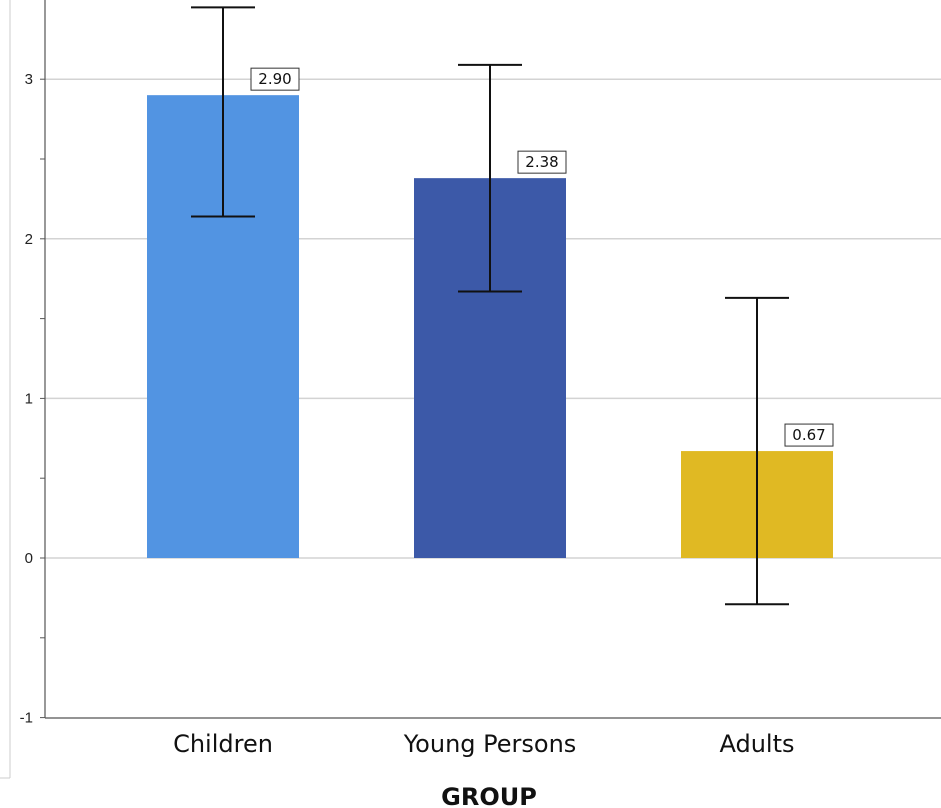 The height and width of the screenshot is (808, 941). What do you see at coordinates (29, 79) in the screenshot?
I see `y-tick-label: 3` at bounding box center [29, 79].